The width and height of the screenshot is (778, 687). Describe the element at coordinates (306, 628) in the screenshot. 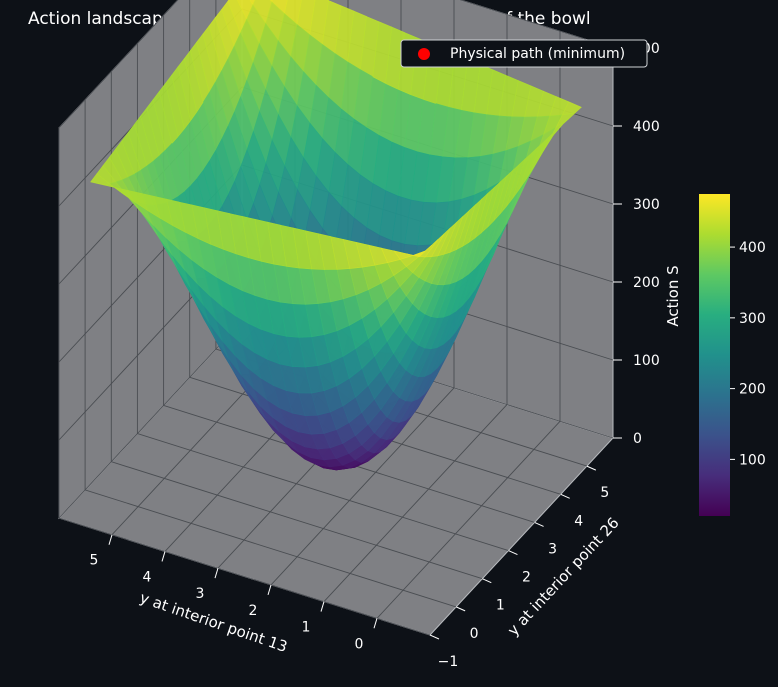

I see `x-tick-label: 1` at that location.